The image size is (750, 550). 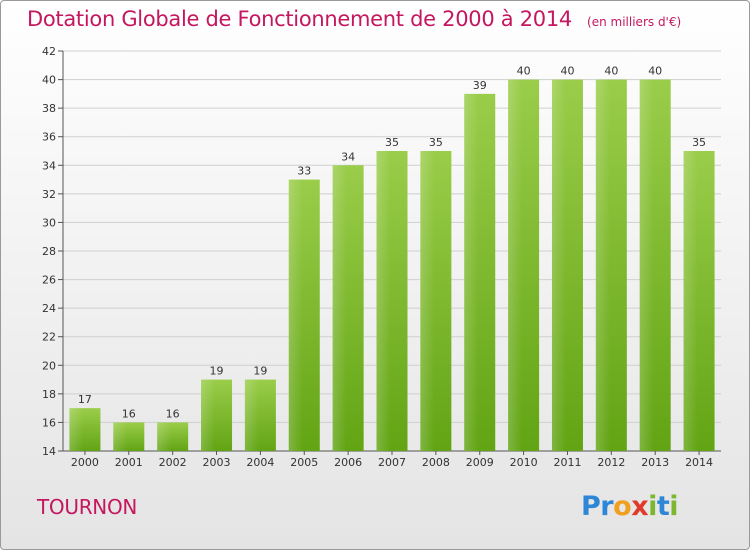 I want to click on y-tick-label: 40, so click(x=49, y=80).